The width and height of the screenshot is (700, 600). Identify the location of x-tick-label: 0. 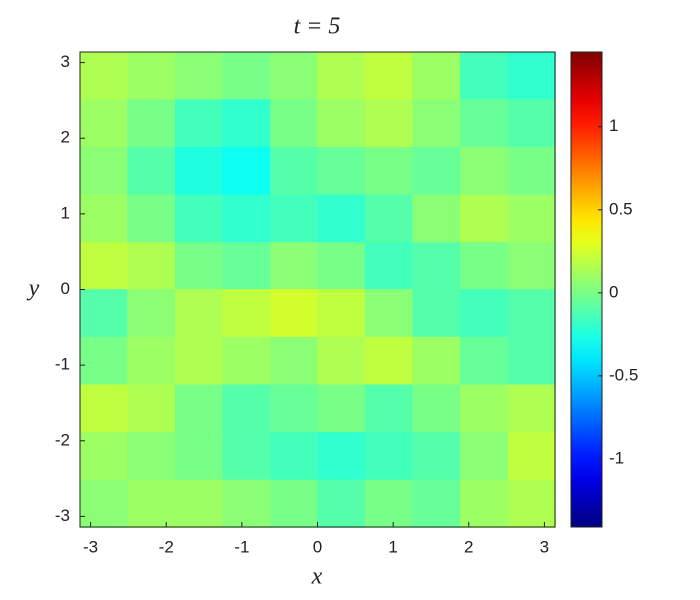
(317, 546).